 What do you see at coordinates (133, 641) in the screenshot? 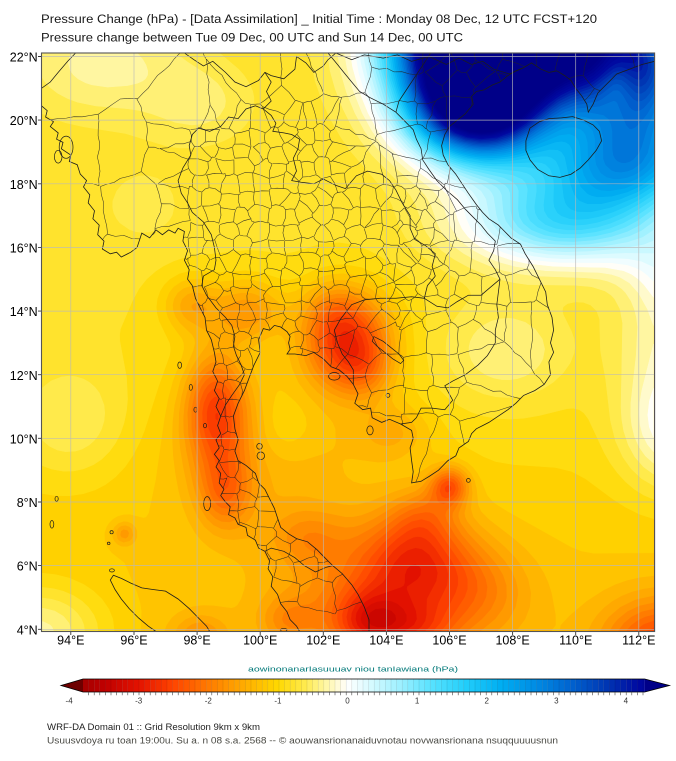
I see `svg-text: 96°E` at bounding box center [133, 641].